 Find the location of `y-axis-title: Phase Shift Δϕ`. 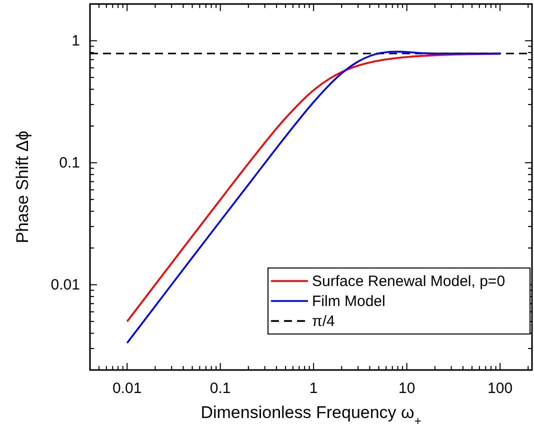

y-axis-title: Phase Shift Δϕ is located at coordinates (22, 187).